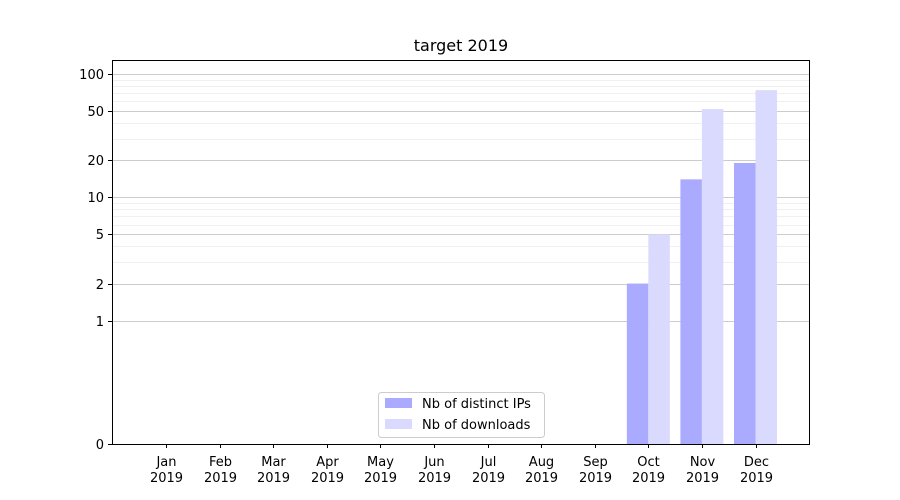 The height and width of the screenshot is (500, 900). What do you see at coordinates (595, 462) in the screenshot?
I see `x-tick-label-month: Sep` at bounding box center [595, 462].